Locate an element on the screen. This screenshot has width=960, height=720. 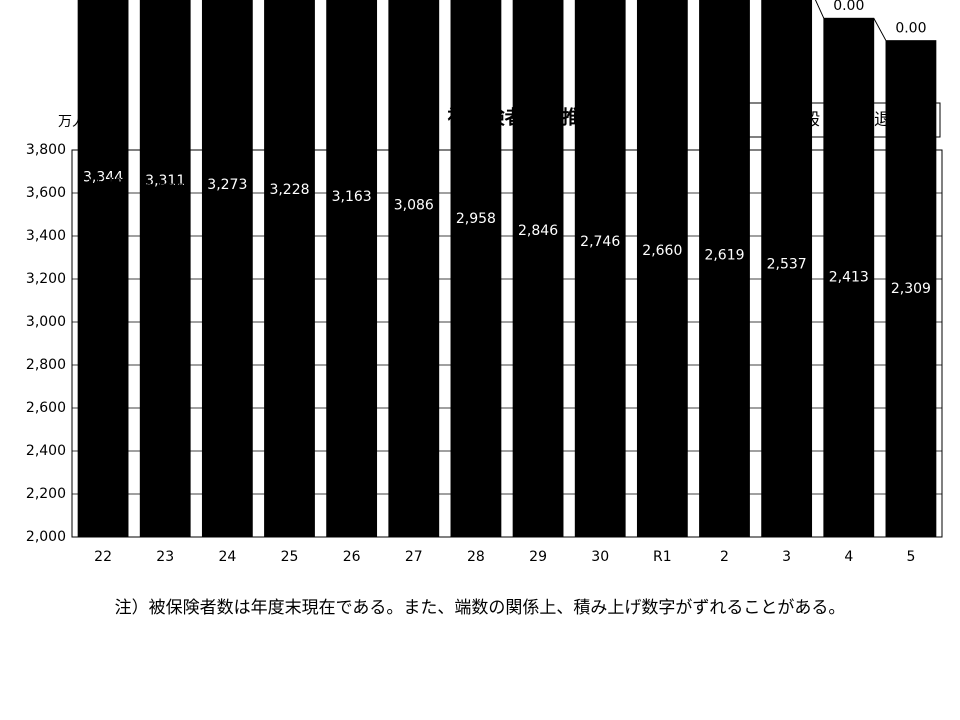
x-tick-label: 25 is located at coordinates (290, 557).